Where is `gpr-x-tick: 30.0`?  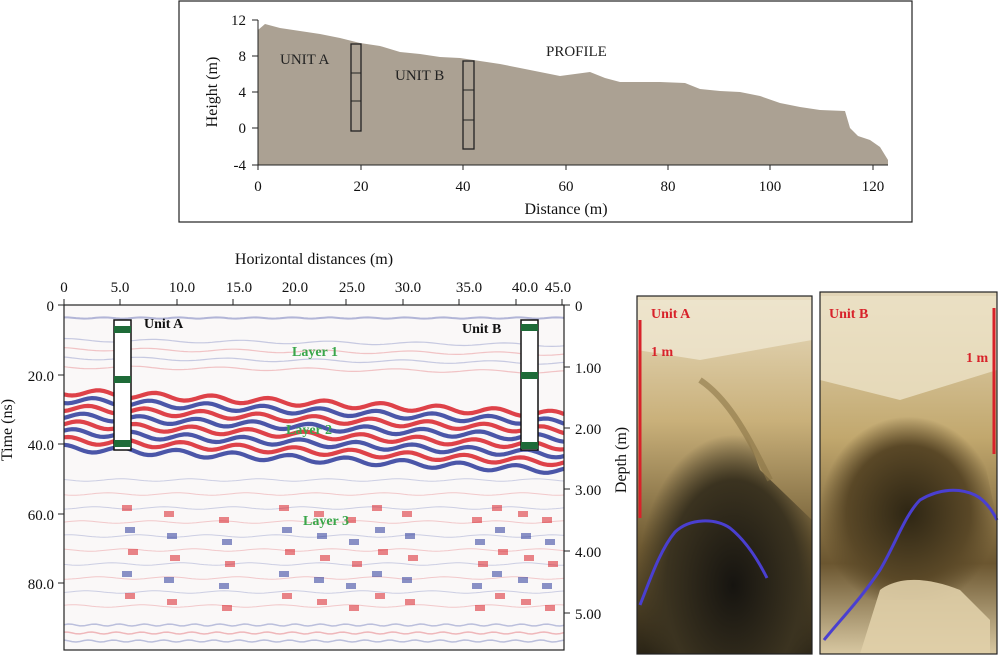 gpr-x-tick: 30.0 is located at coordinates (408, 288).